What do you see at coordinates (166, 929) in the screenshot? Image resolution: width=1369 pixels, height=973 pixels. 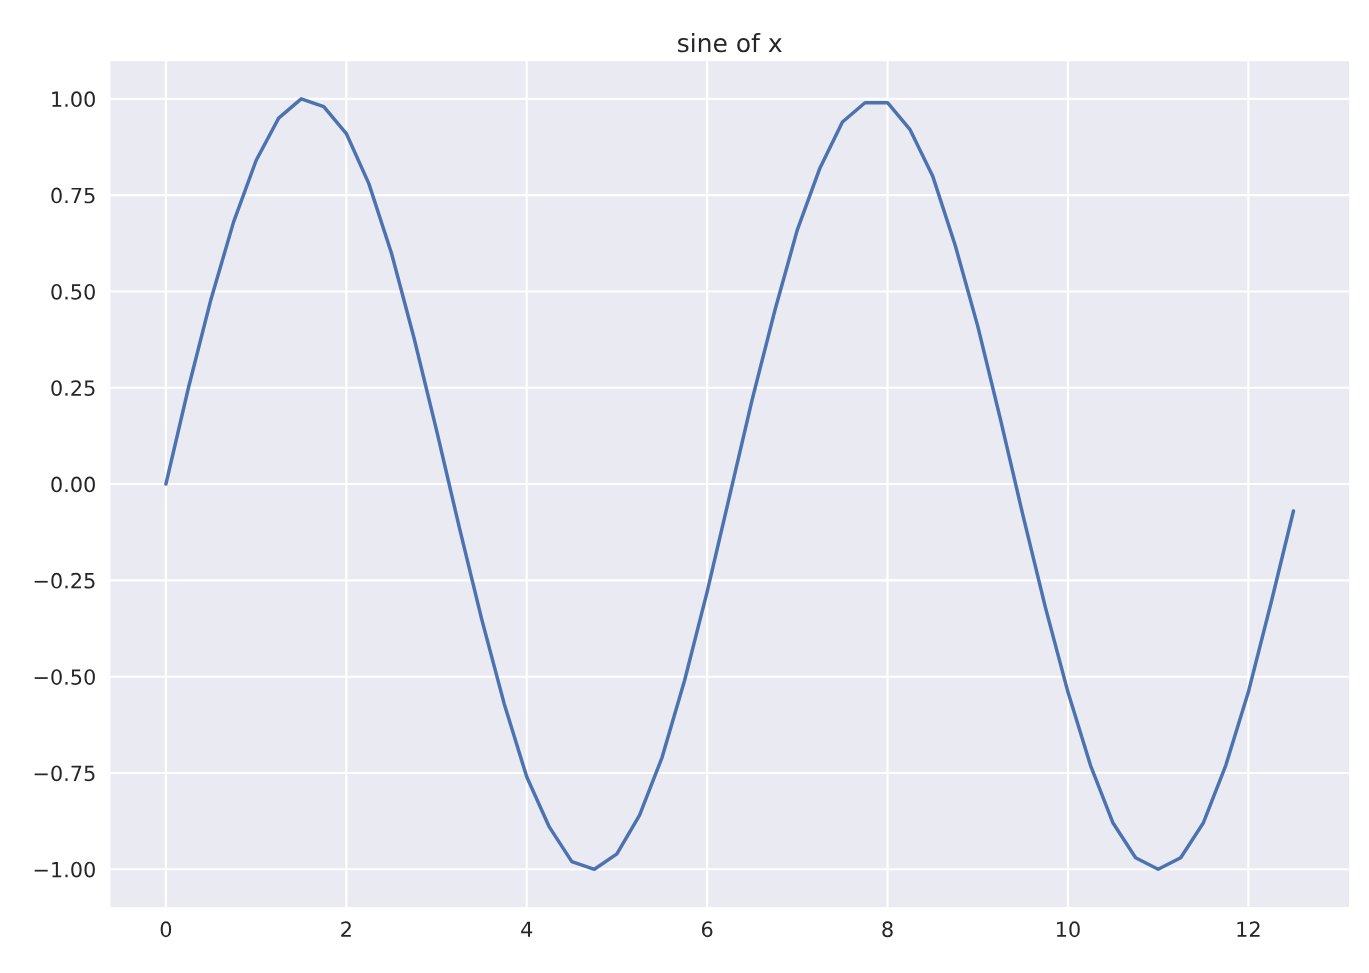 I see `x-tick-label: 0` at bounding box center [166, 929].